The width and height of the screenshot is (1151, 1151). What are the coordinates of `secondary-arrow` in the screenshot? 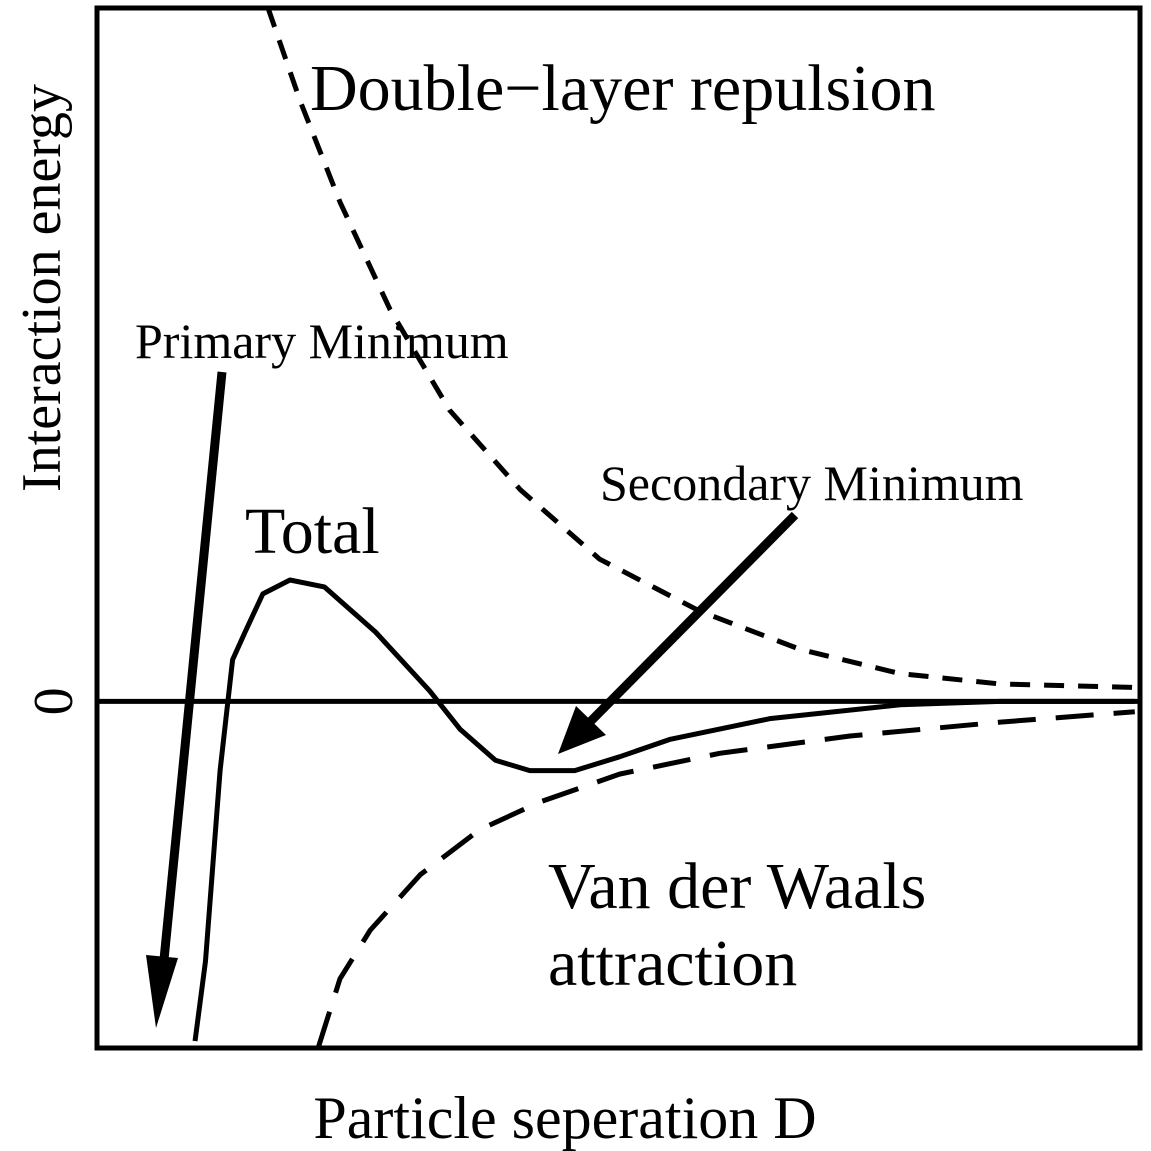 It's located at (678, 632).